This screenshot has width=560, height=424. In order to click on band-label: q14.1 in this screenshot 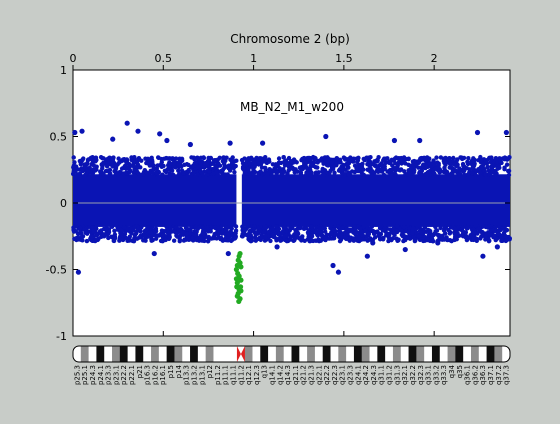, I will do `click(272, 375)`.